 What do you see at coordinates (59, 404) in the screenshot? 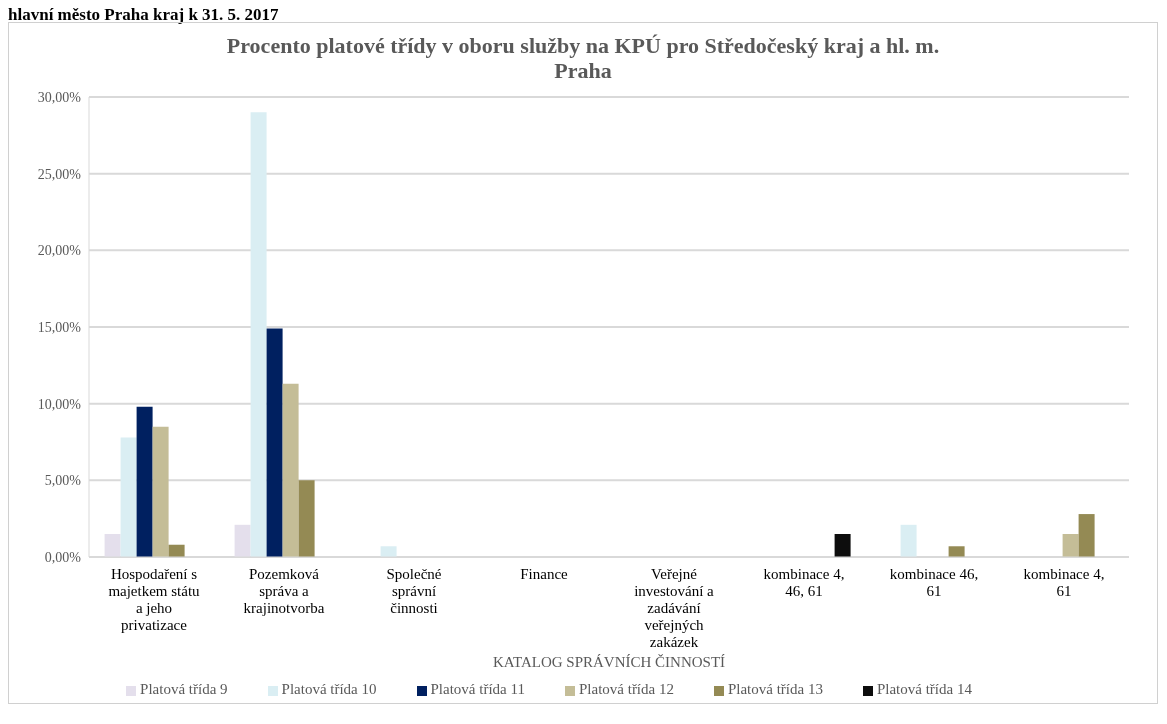
I see `y-tick-label: 10,00%` at bounding box center [59, 404].